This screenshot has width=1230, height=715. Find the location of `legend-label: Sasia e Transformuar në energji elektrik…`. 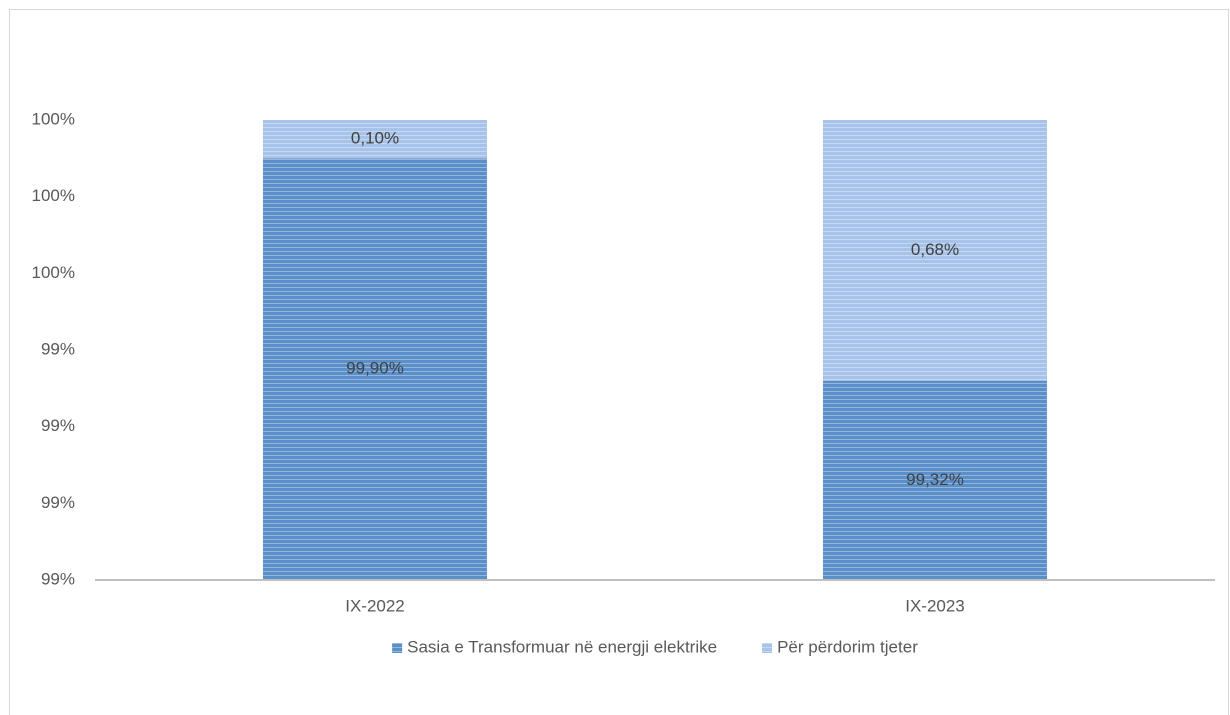

legend-label: Sasia e Transformuar në energji elektrik… is located at coordinates (562, 646).